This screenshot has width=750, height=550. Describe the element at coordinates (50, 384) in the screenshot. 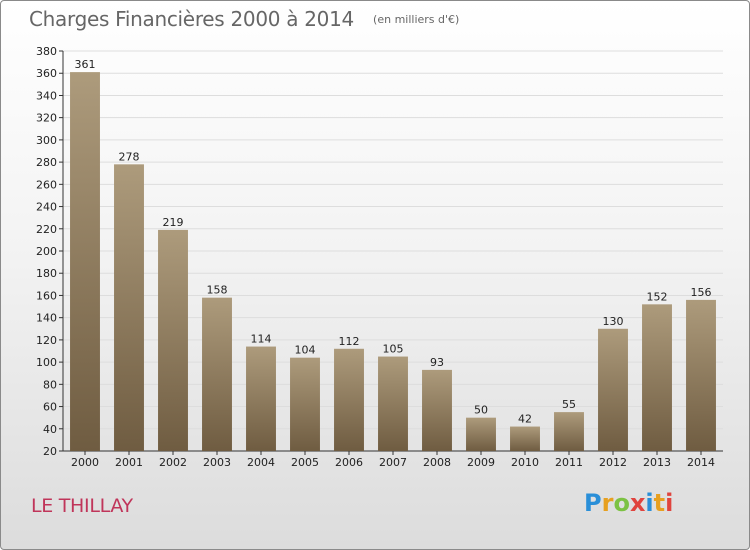

I see `y-tick-label: 80` at that location.